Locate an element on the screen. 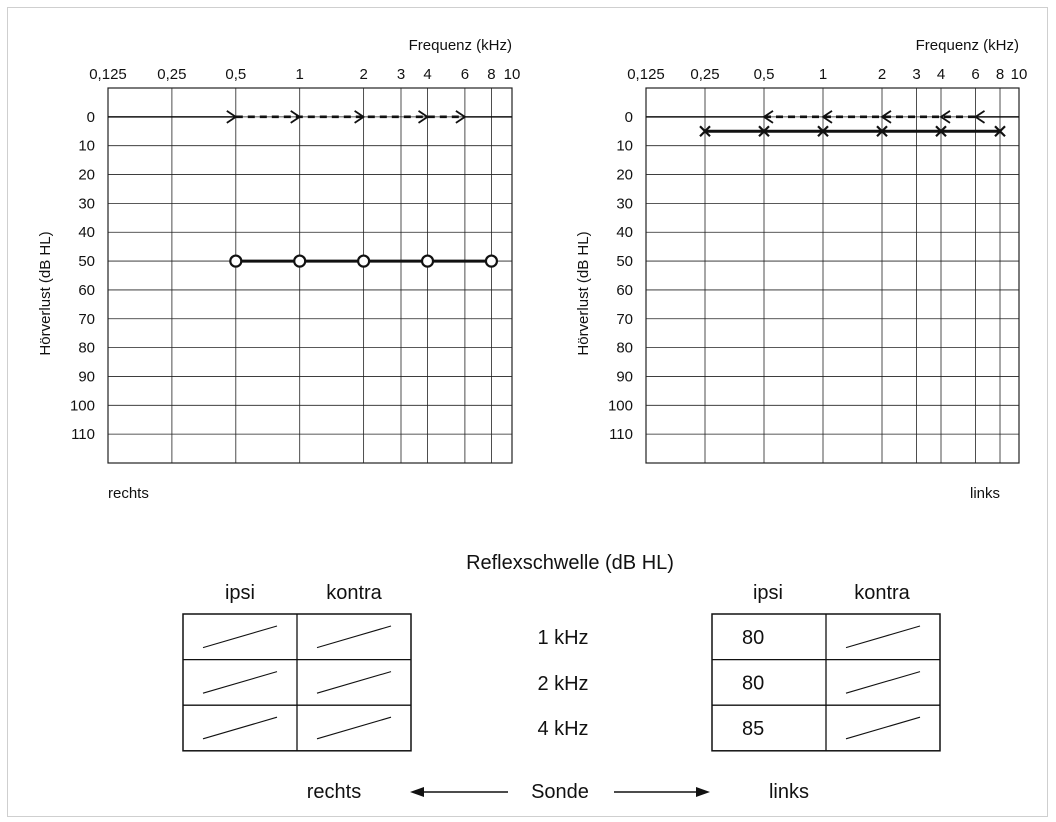  right-ipsi-header: ipsi is located at coordinates (240, 593).